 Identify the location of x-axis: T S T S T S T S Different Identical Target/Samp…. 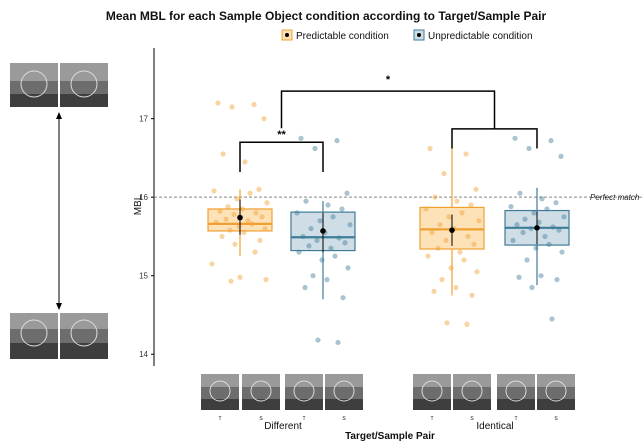
(388, 408).